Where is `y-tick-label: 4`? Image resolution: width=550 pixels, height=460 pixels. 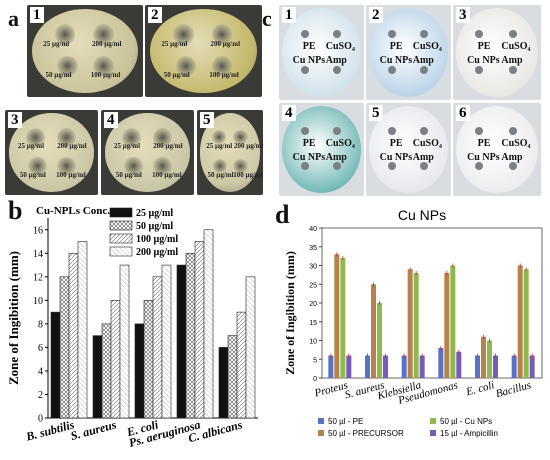 y-tick-label: 4 is located at coordinates (40, 371).